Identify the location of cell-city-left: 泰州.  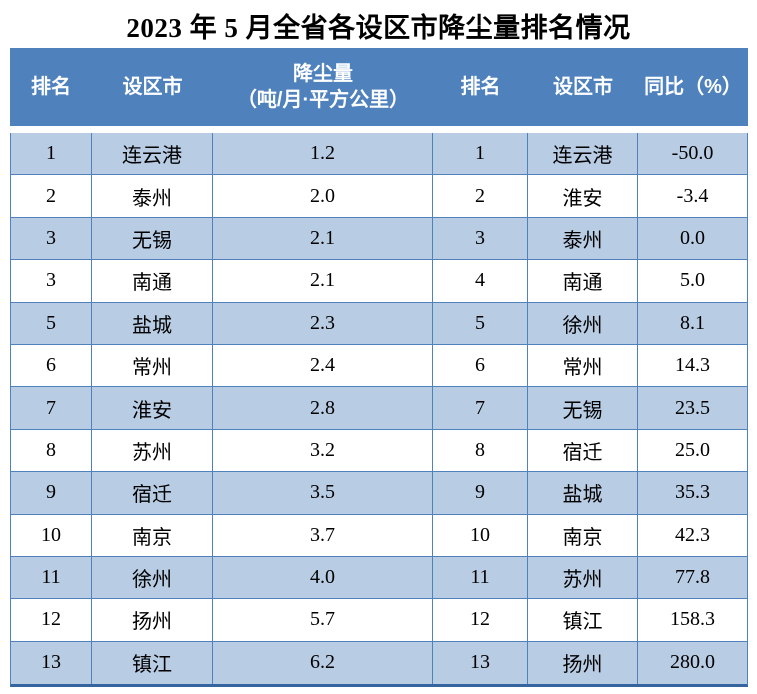
(152, 196).